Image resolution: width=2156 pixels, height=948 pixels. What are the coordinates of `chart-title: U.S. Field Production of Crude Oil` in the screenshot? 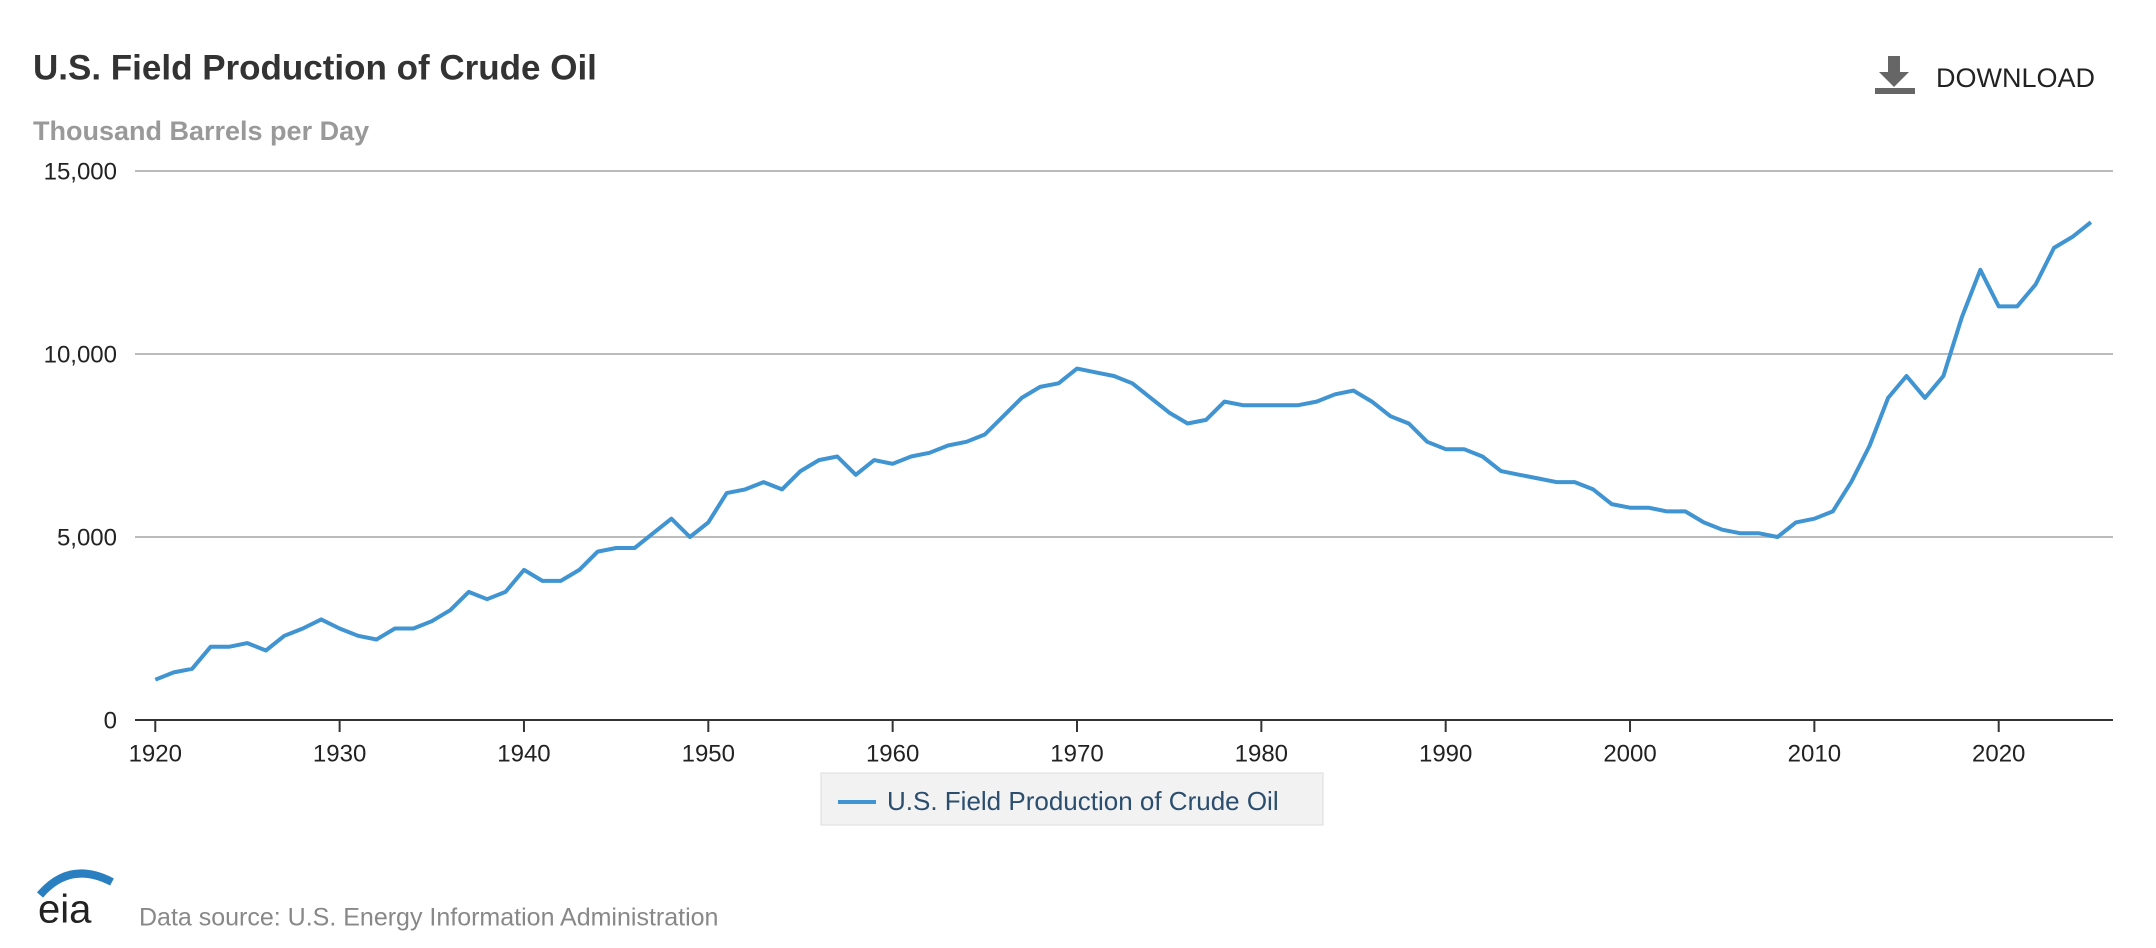 It's located at (315, 67).